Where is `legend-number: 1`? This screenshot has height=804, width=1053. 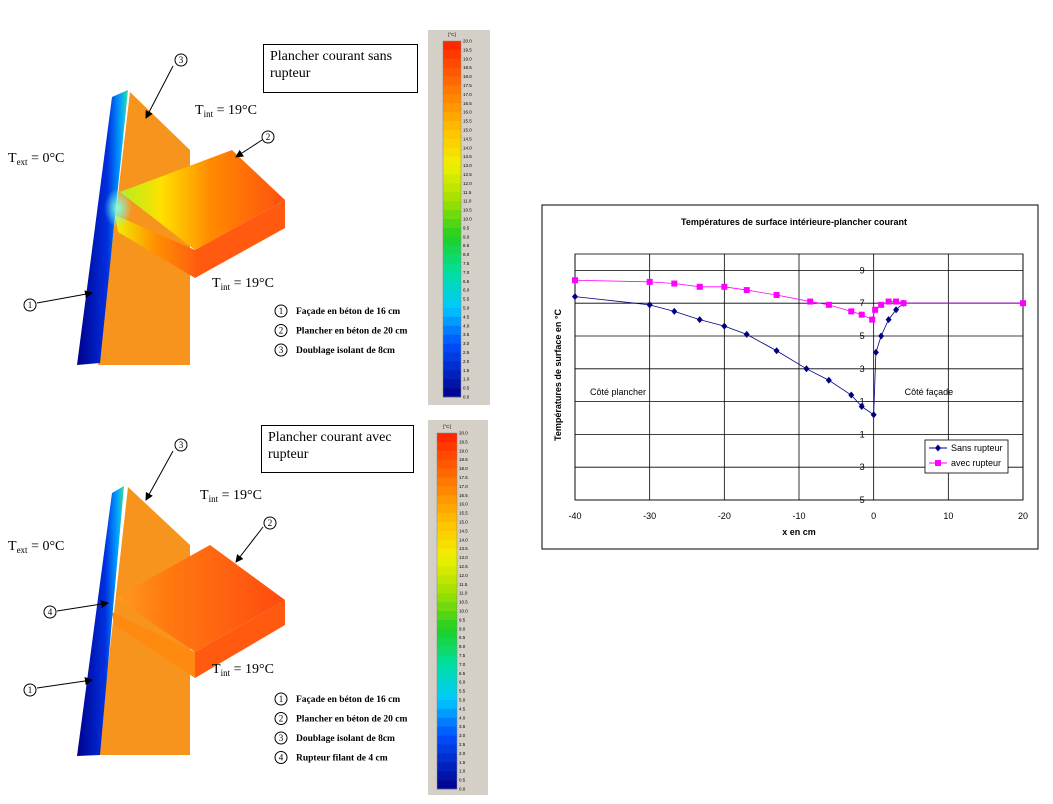 legend-number: 1 is located at coordinates (281, 699).